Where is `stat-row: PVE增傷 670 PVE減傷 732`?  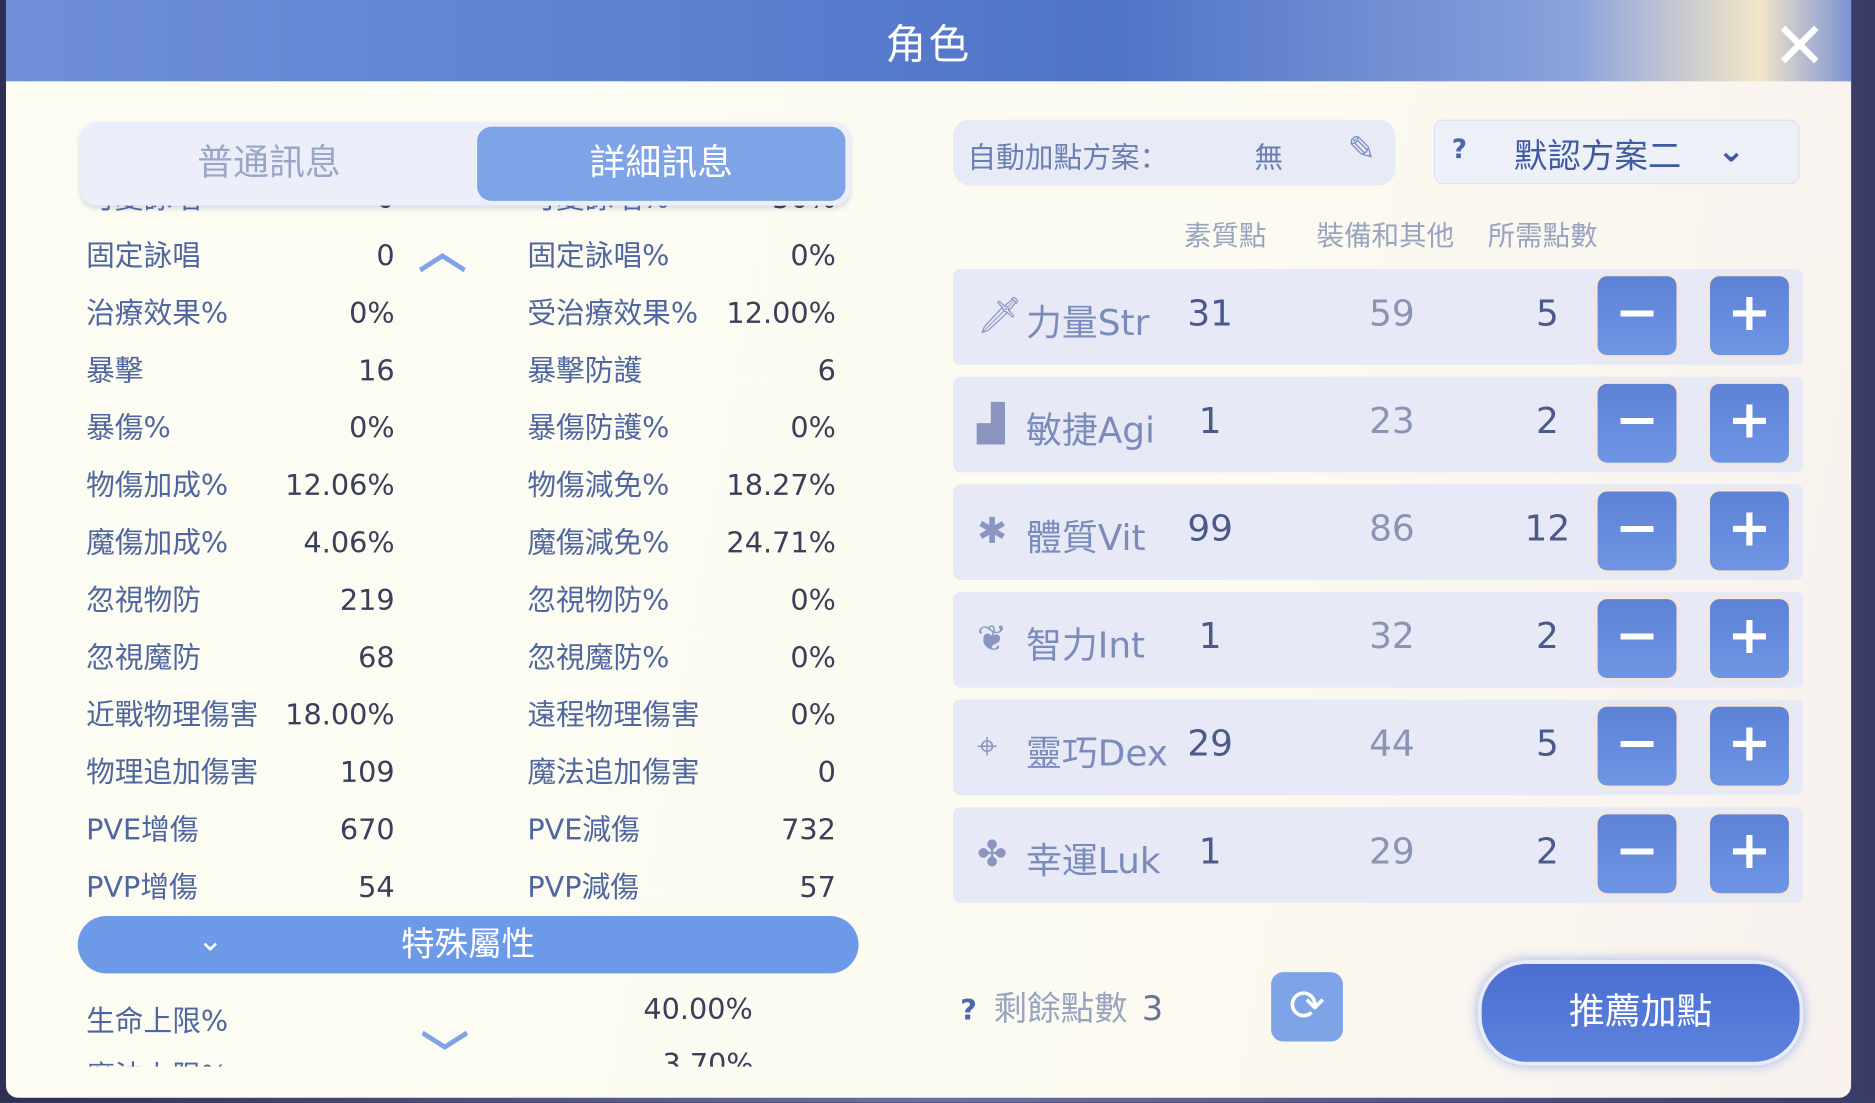
stat-row: PVE增傷 670 PVE減傷 732 is located at coordinates (466, 829).